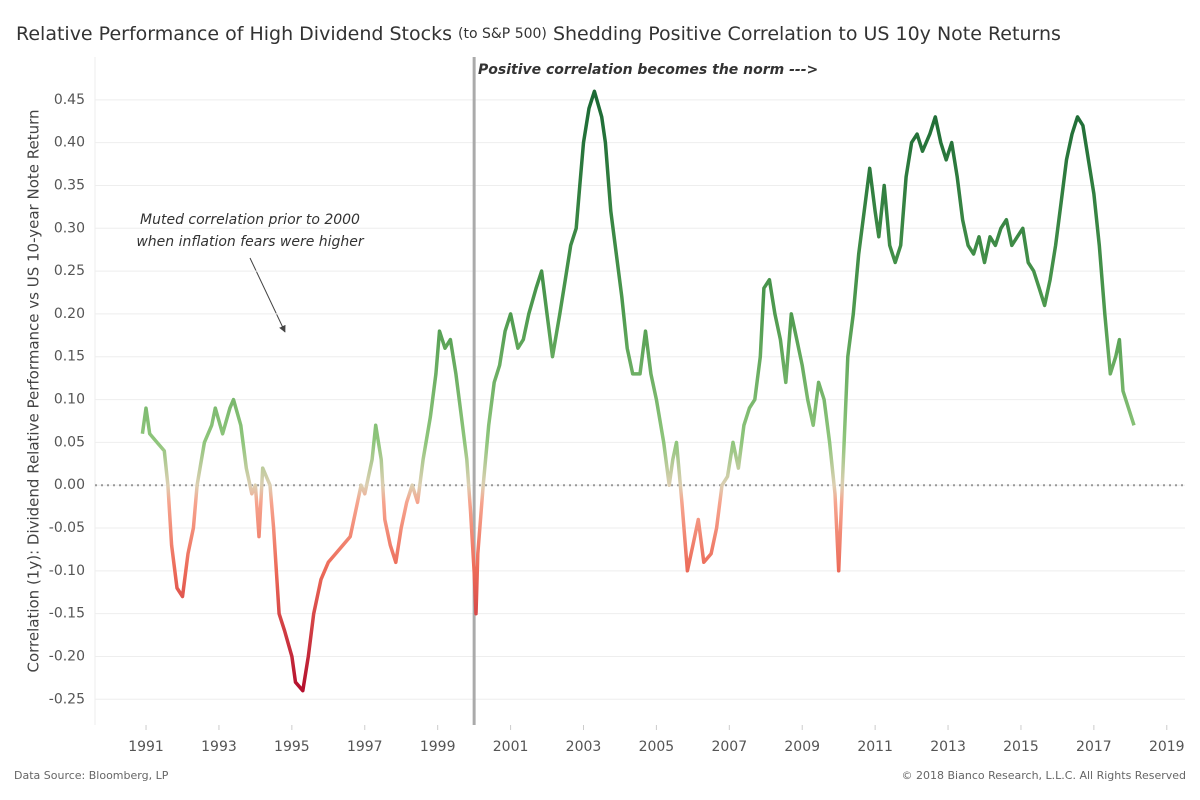  I want to click on x-tick-label: 2013, so click(948, 747).